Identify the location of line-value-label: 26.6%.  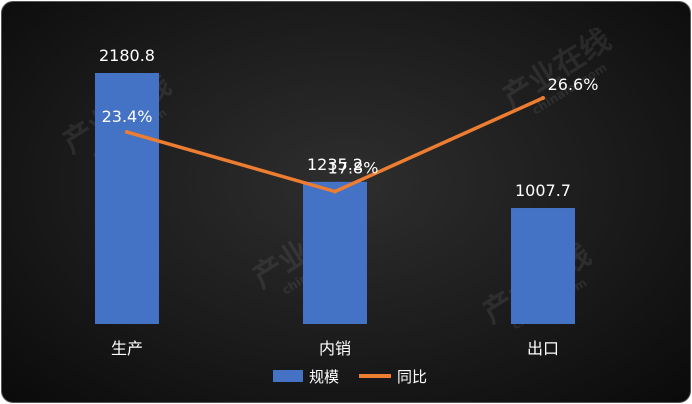
(573, 84).